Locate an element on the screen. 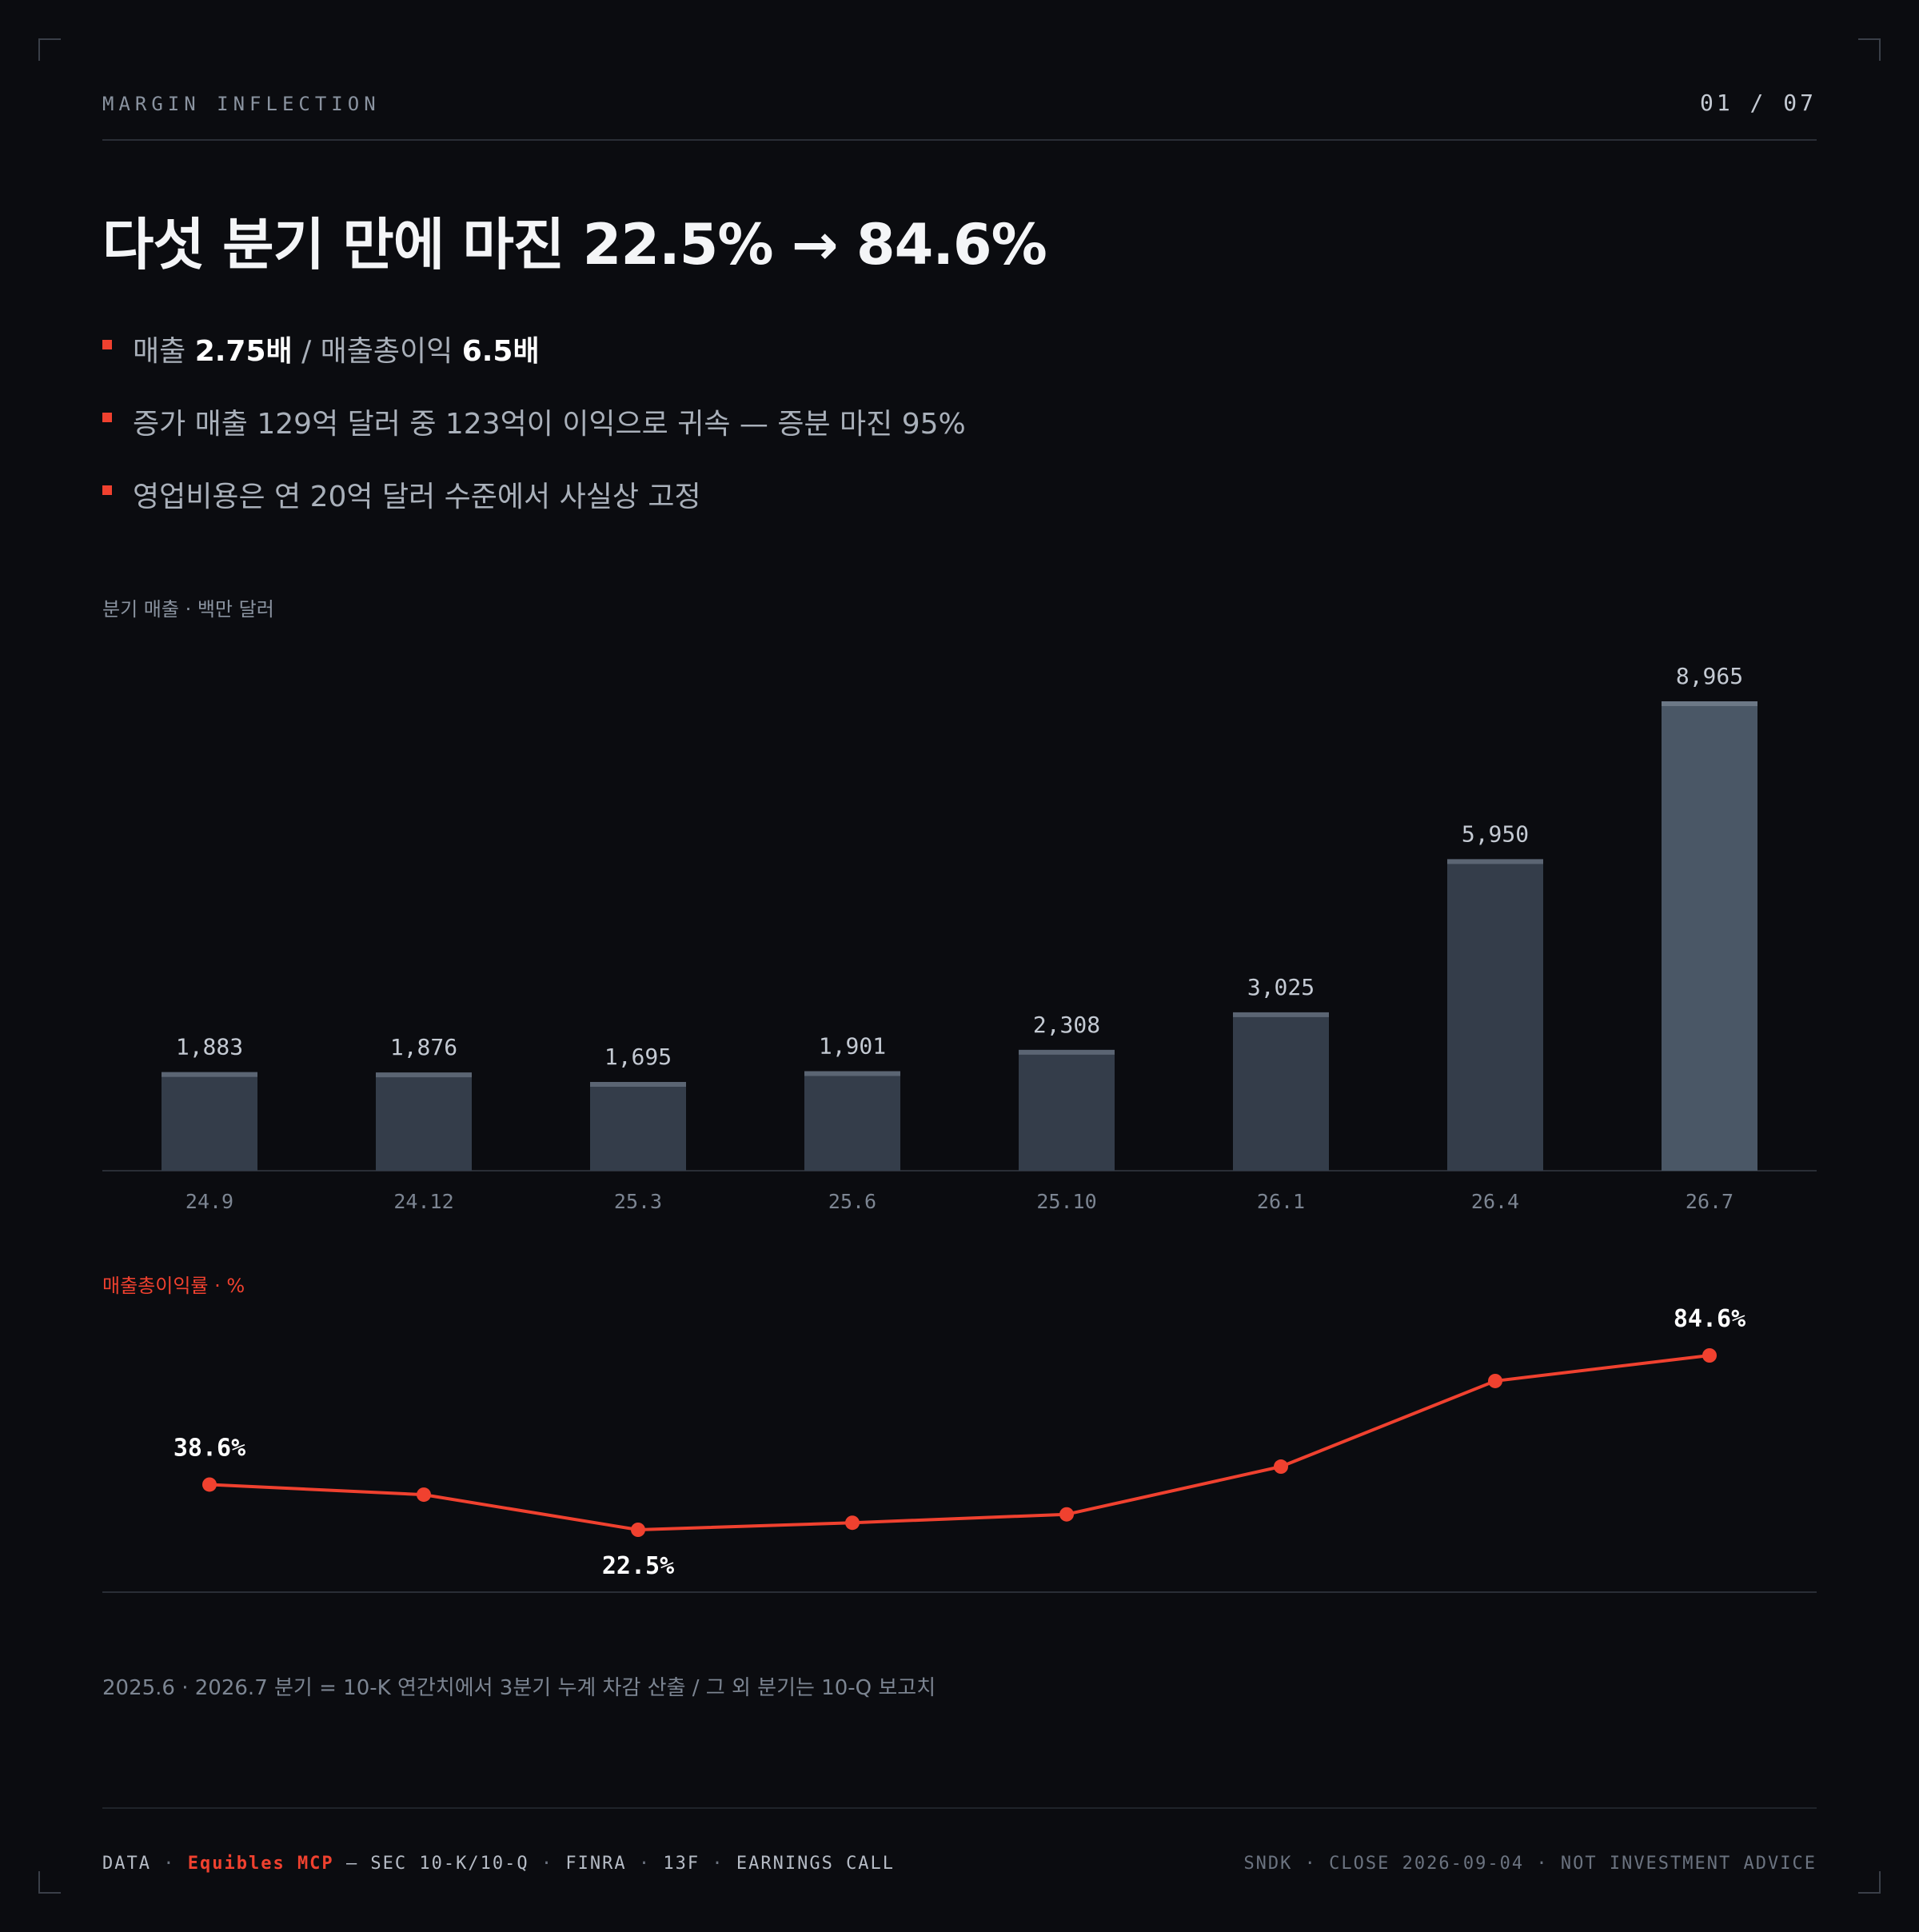  margin-series-line is located at coordinates (959, 1443).